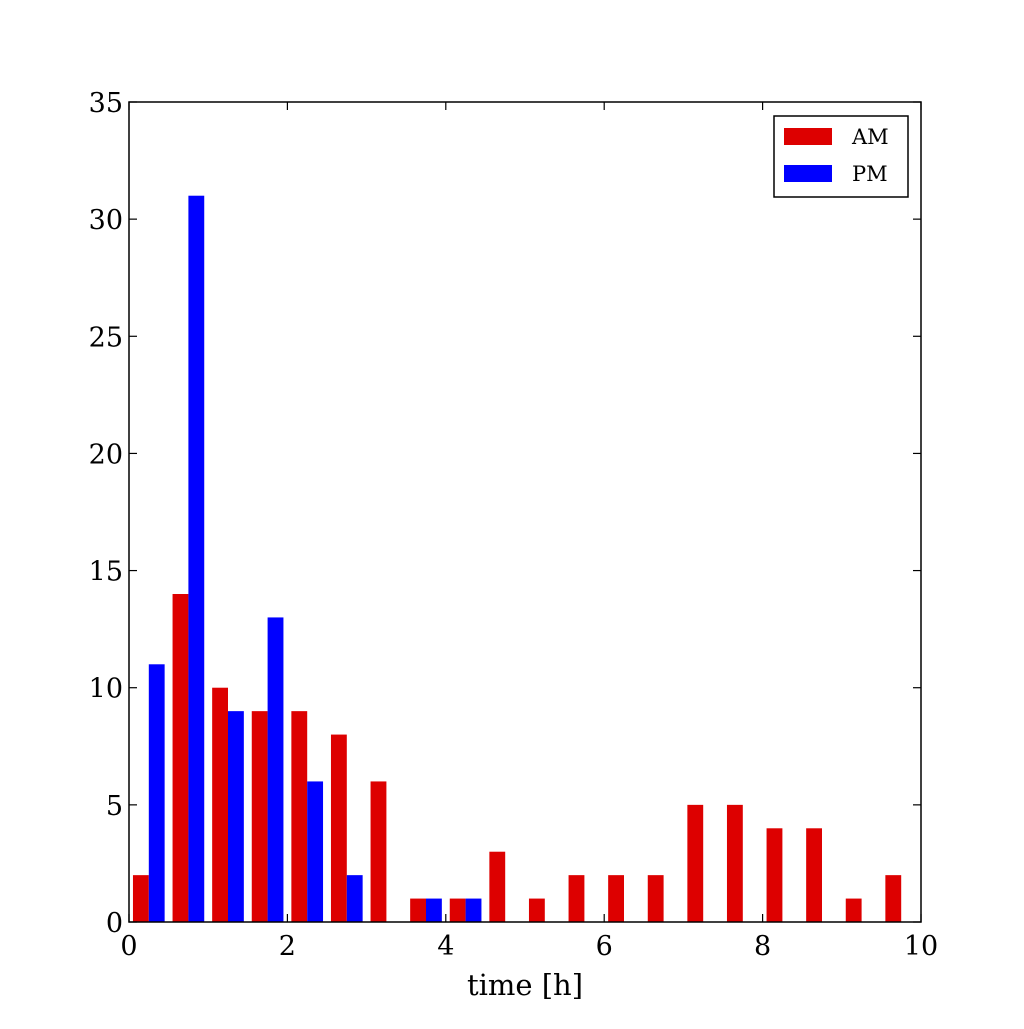 Image resolution: width=1024 pixels, height=1029 pixels. I want to click on y-tick-label: 25, so click(106, 337).